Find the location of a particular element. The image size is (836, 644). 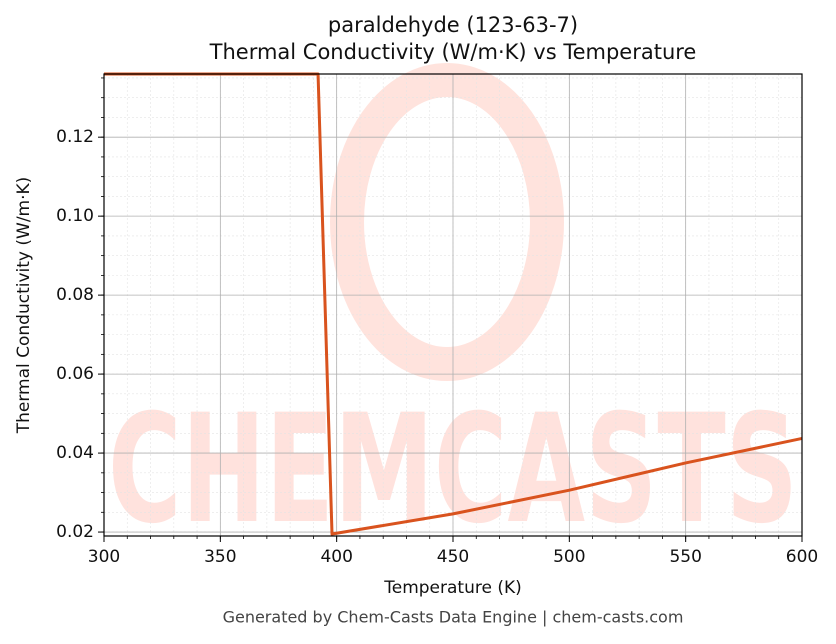

x-tick-label: 300 is located at coordinates (104, 557).